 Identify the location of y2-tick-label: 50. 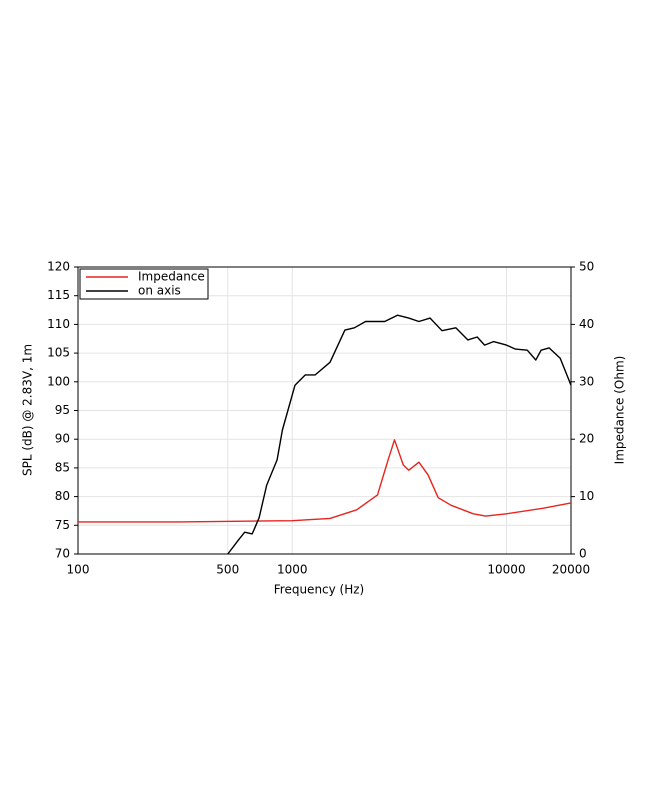
(586, 267).